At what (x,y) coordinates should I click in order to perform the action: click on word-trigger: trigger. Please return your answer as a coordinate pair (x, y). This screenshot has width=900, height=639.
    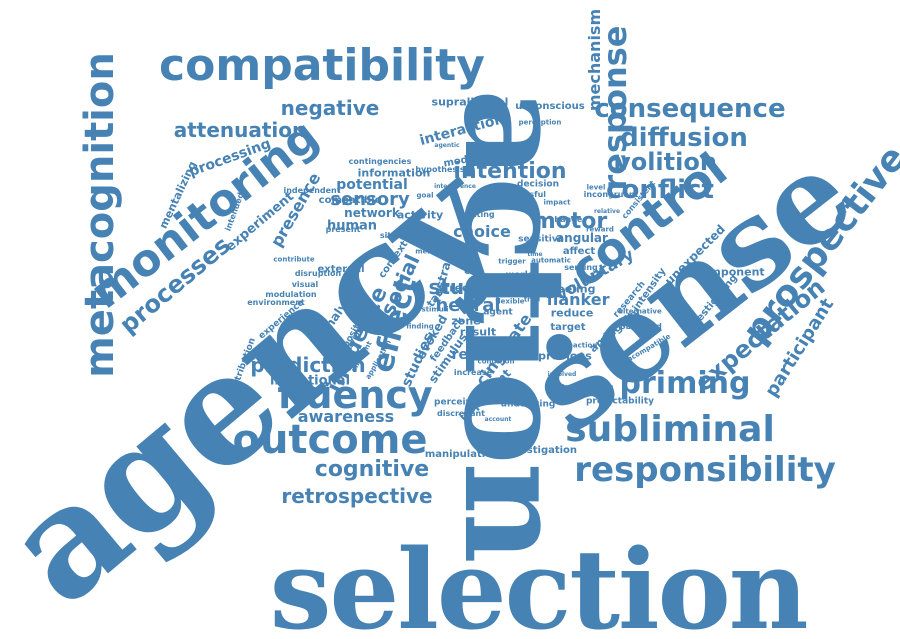
    Looking at the image, I should click on (512, 261).